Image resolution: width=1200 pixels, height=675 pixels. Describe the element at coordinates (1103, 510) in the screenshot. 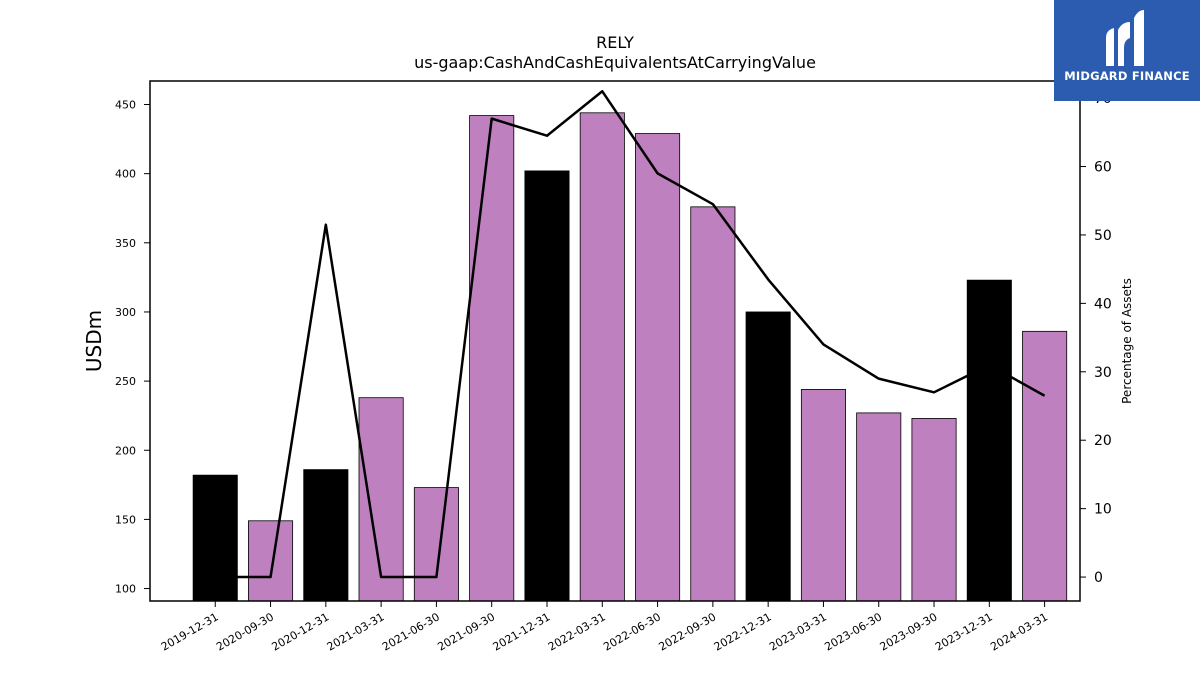

I see `y2-tick-label: 10` at that location.